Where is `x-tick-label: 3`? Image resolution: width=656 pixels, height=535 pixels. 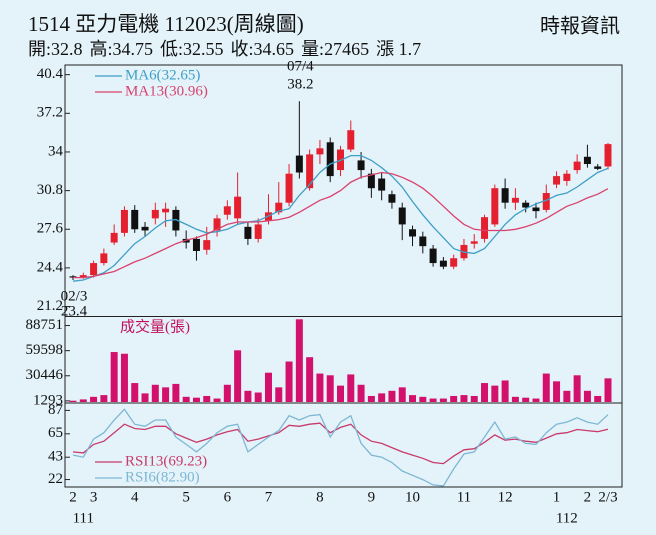 x-tick-label: 3 is located at coordinates (94, 497).